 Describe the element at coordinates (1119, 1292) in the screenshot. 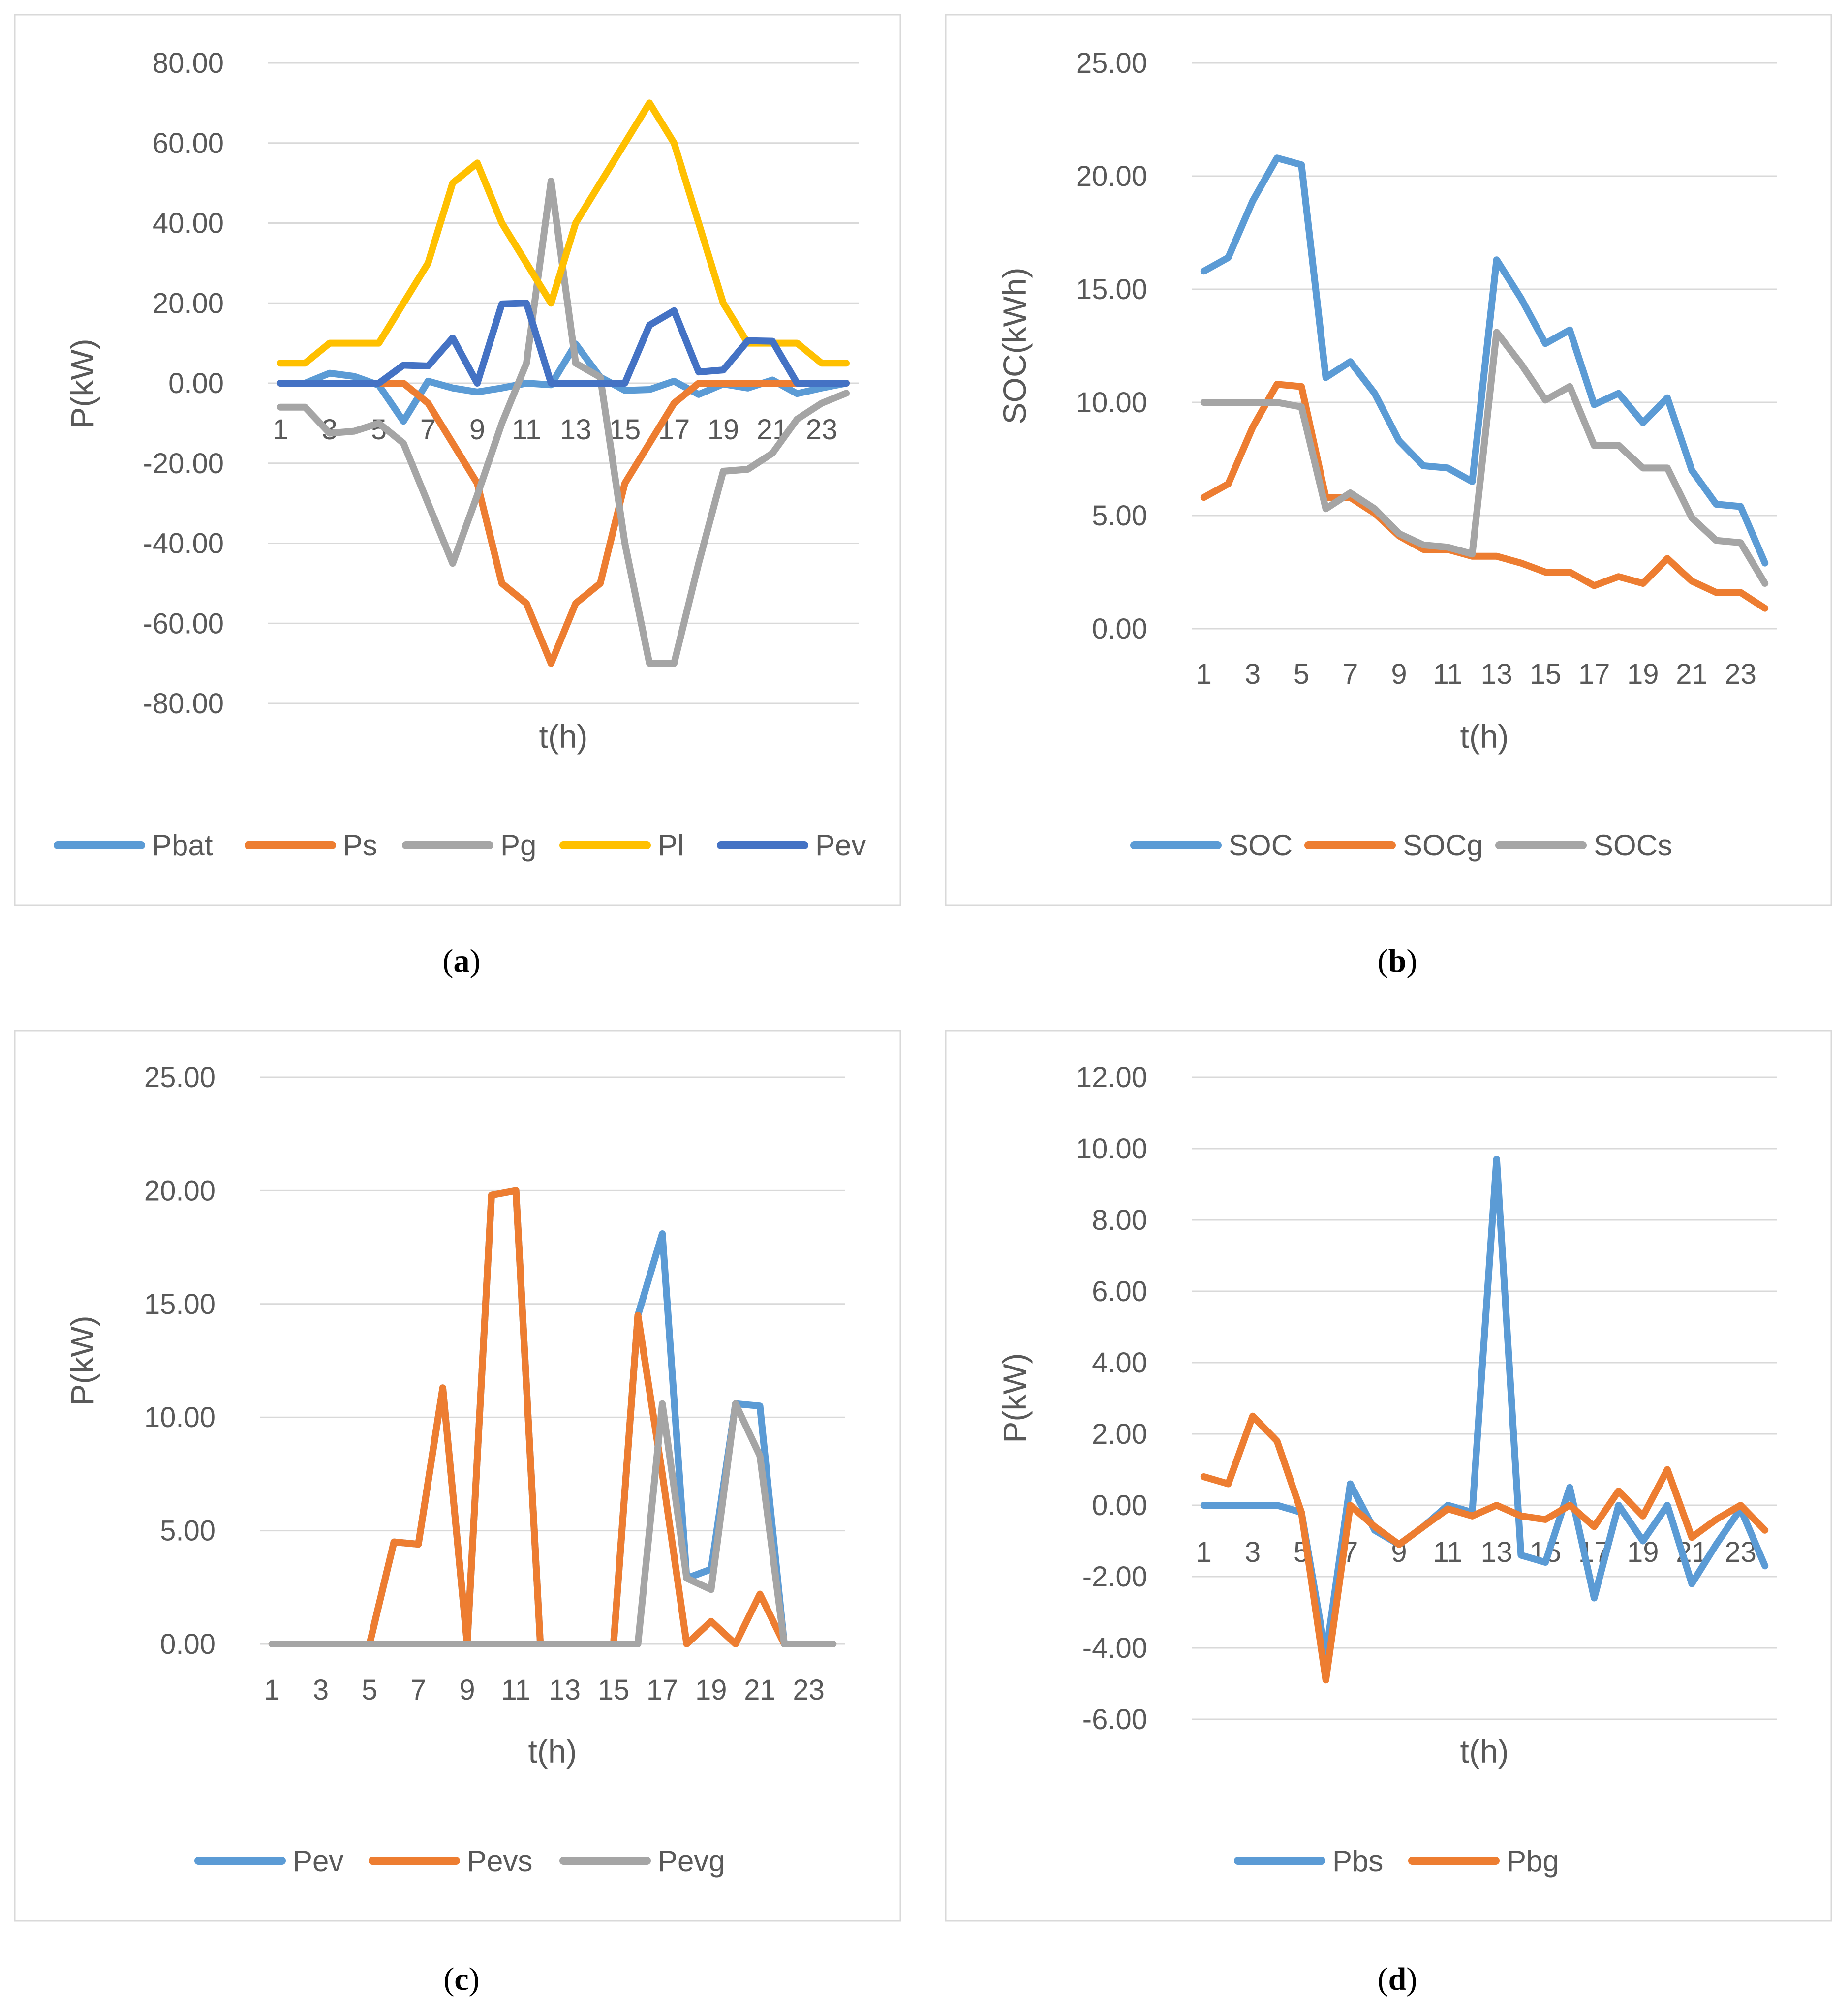

I see `y-tick-label: 6.00` at that location.